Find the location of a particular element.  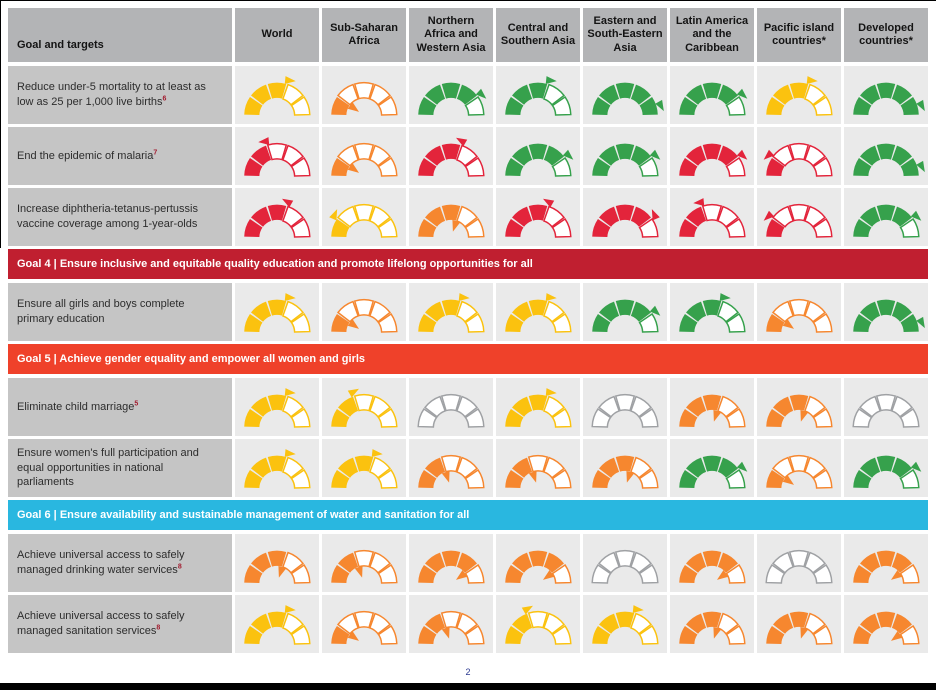

page-footer: 2 is located at coordinates (468, 672).